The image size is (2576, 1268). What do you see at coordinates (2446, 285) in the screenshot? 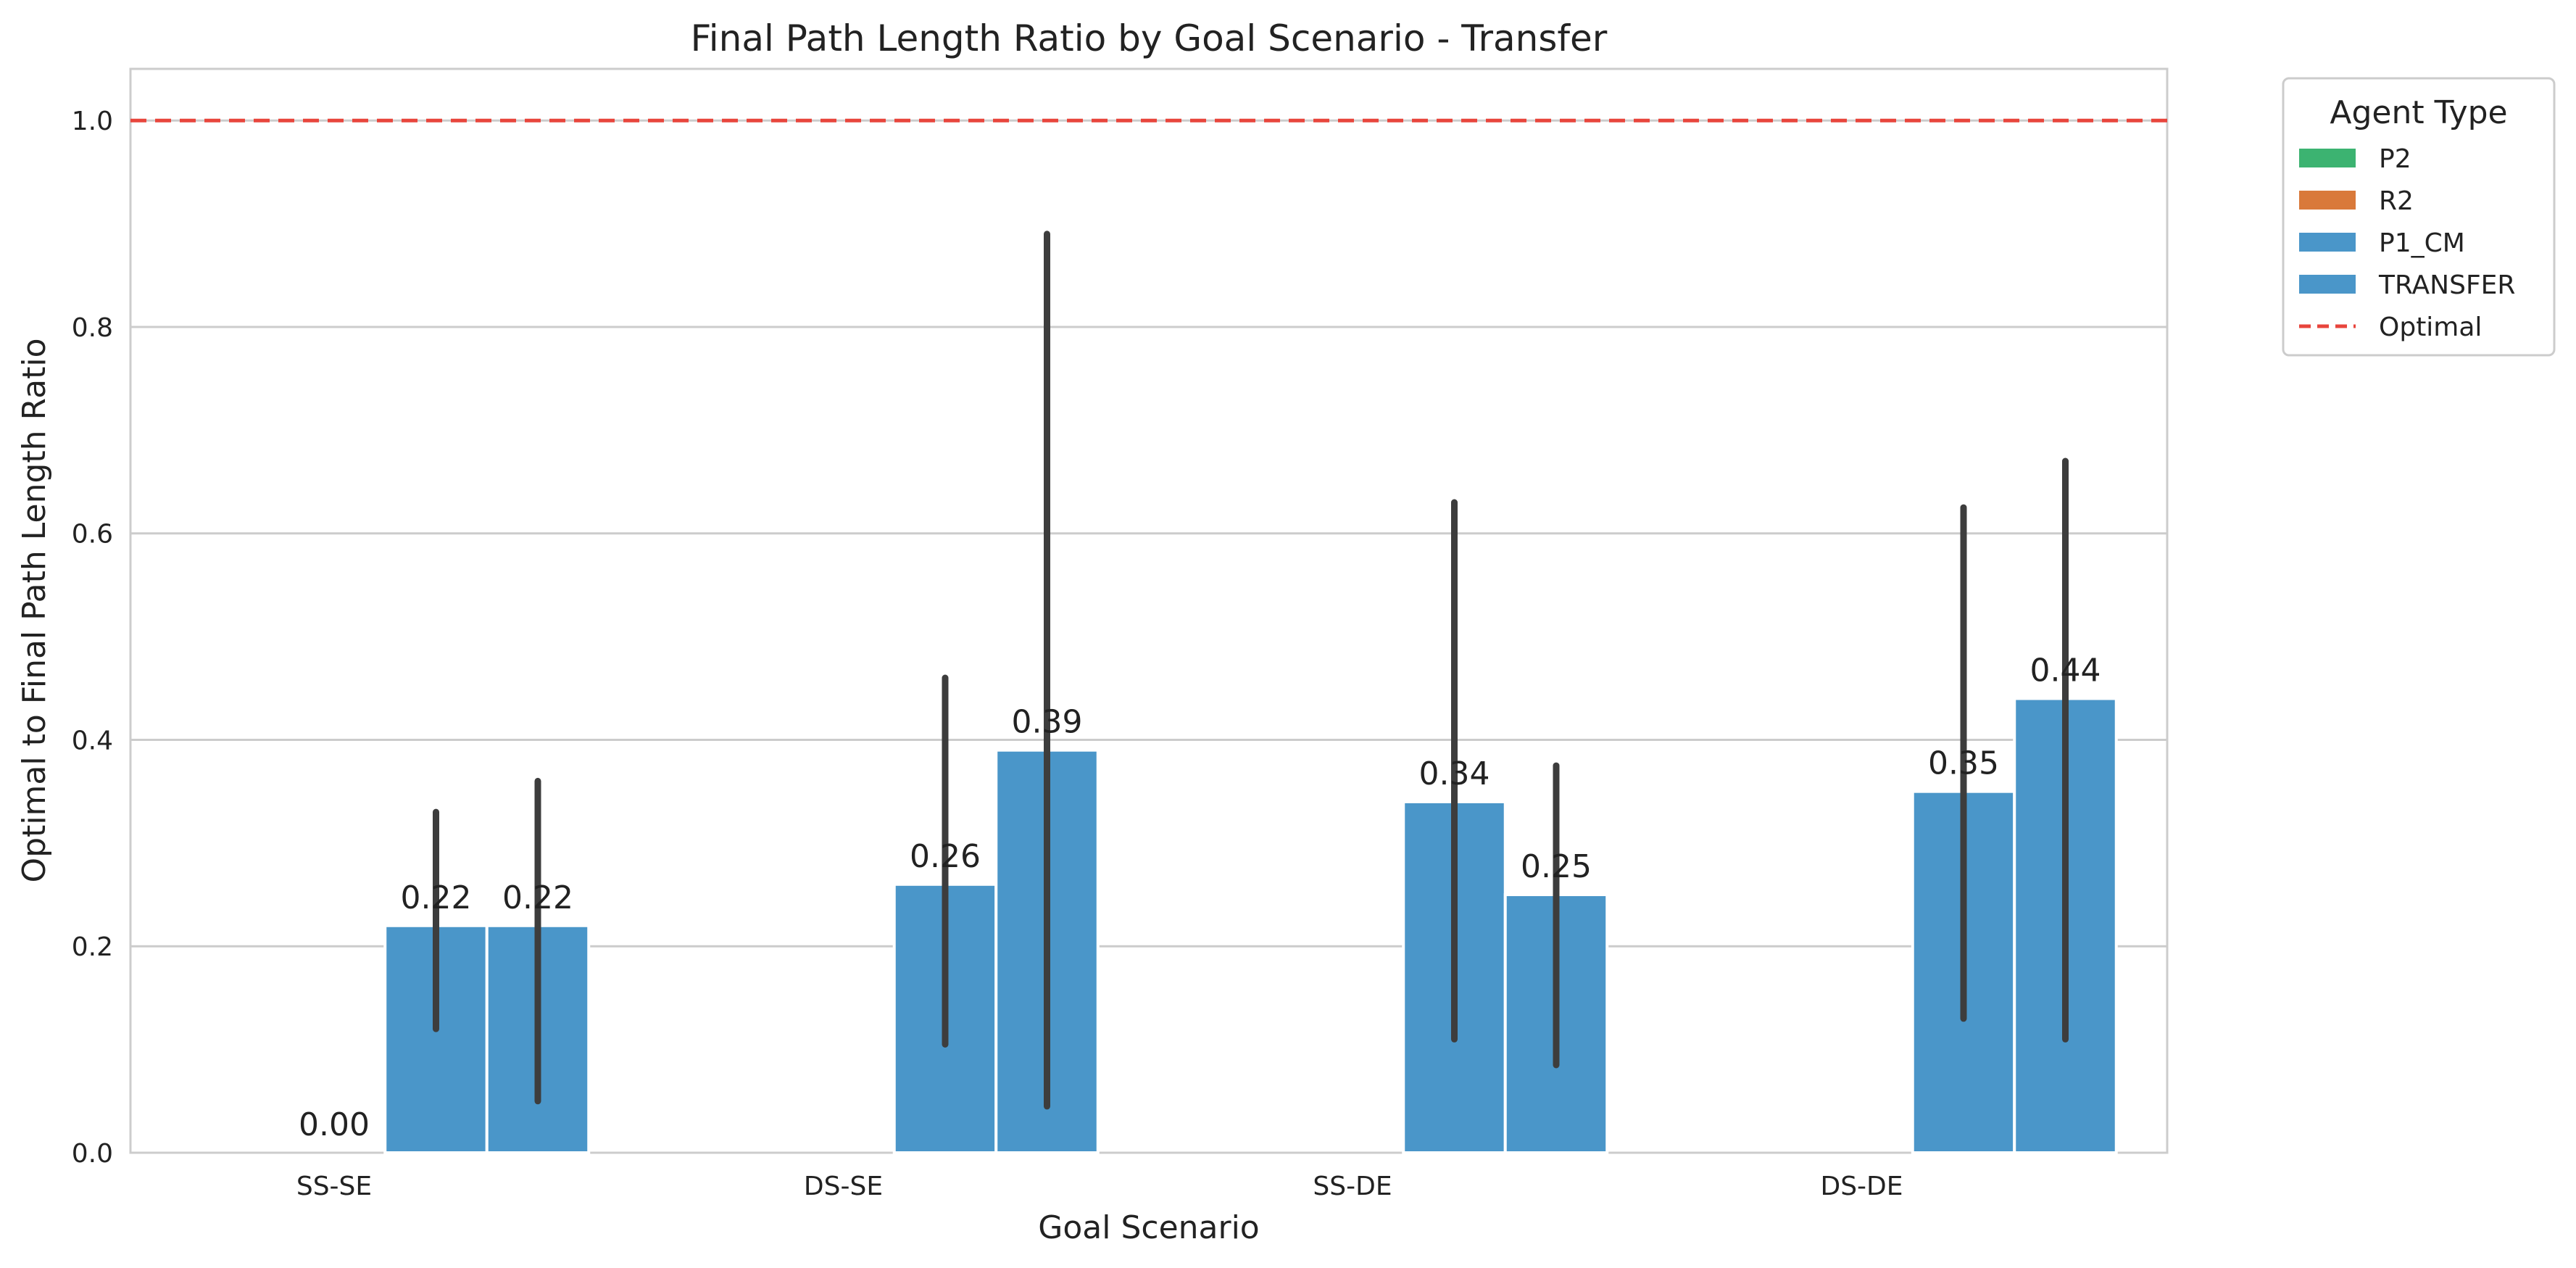
I see `legend-label: TRANSFER` at bounding box center [2446, 285].